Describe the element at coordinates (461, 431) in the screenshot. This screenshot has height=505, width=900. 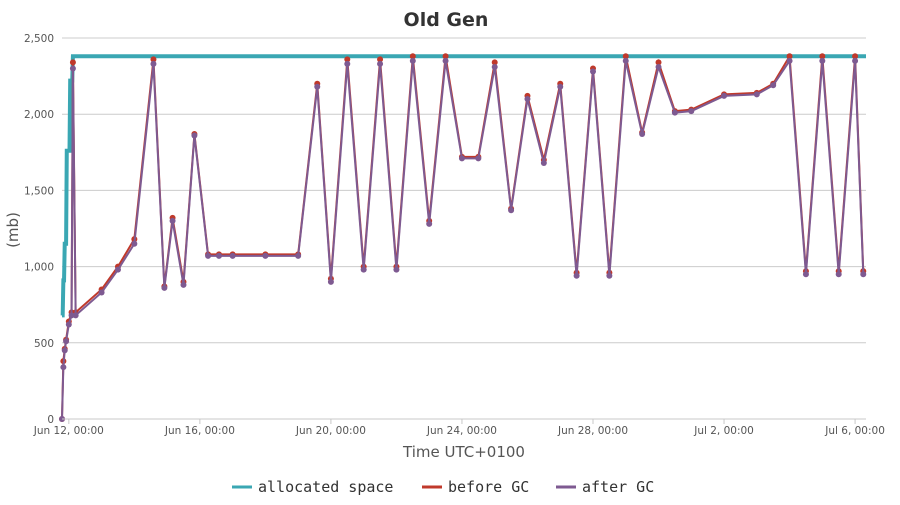
I see `x-tick-label: Jun 24, 00:00` at that location.